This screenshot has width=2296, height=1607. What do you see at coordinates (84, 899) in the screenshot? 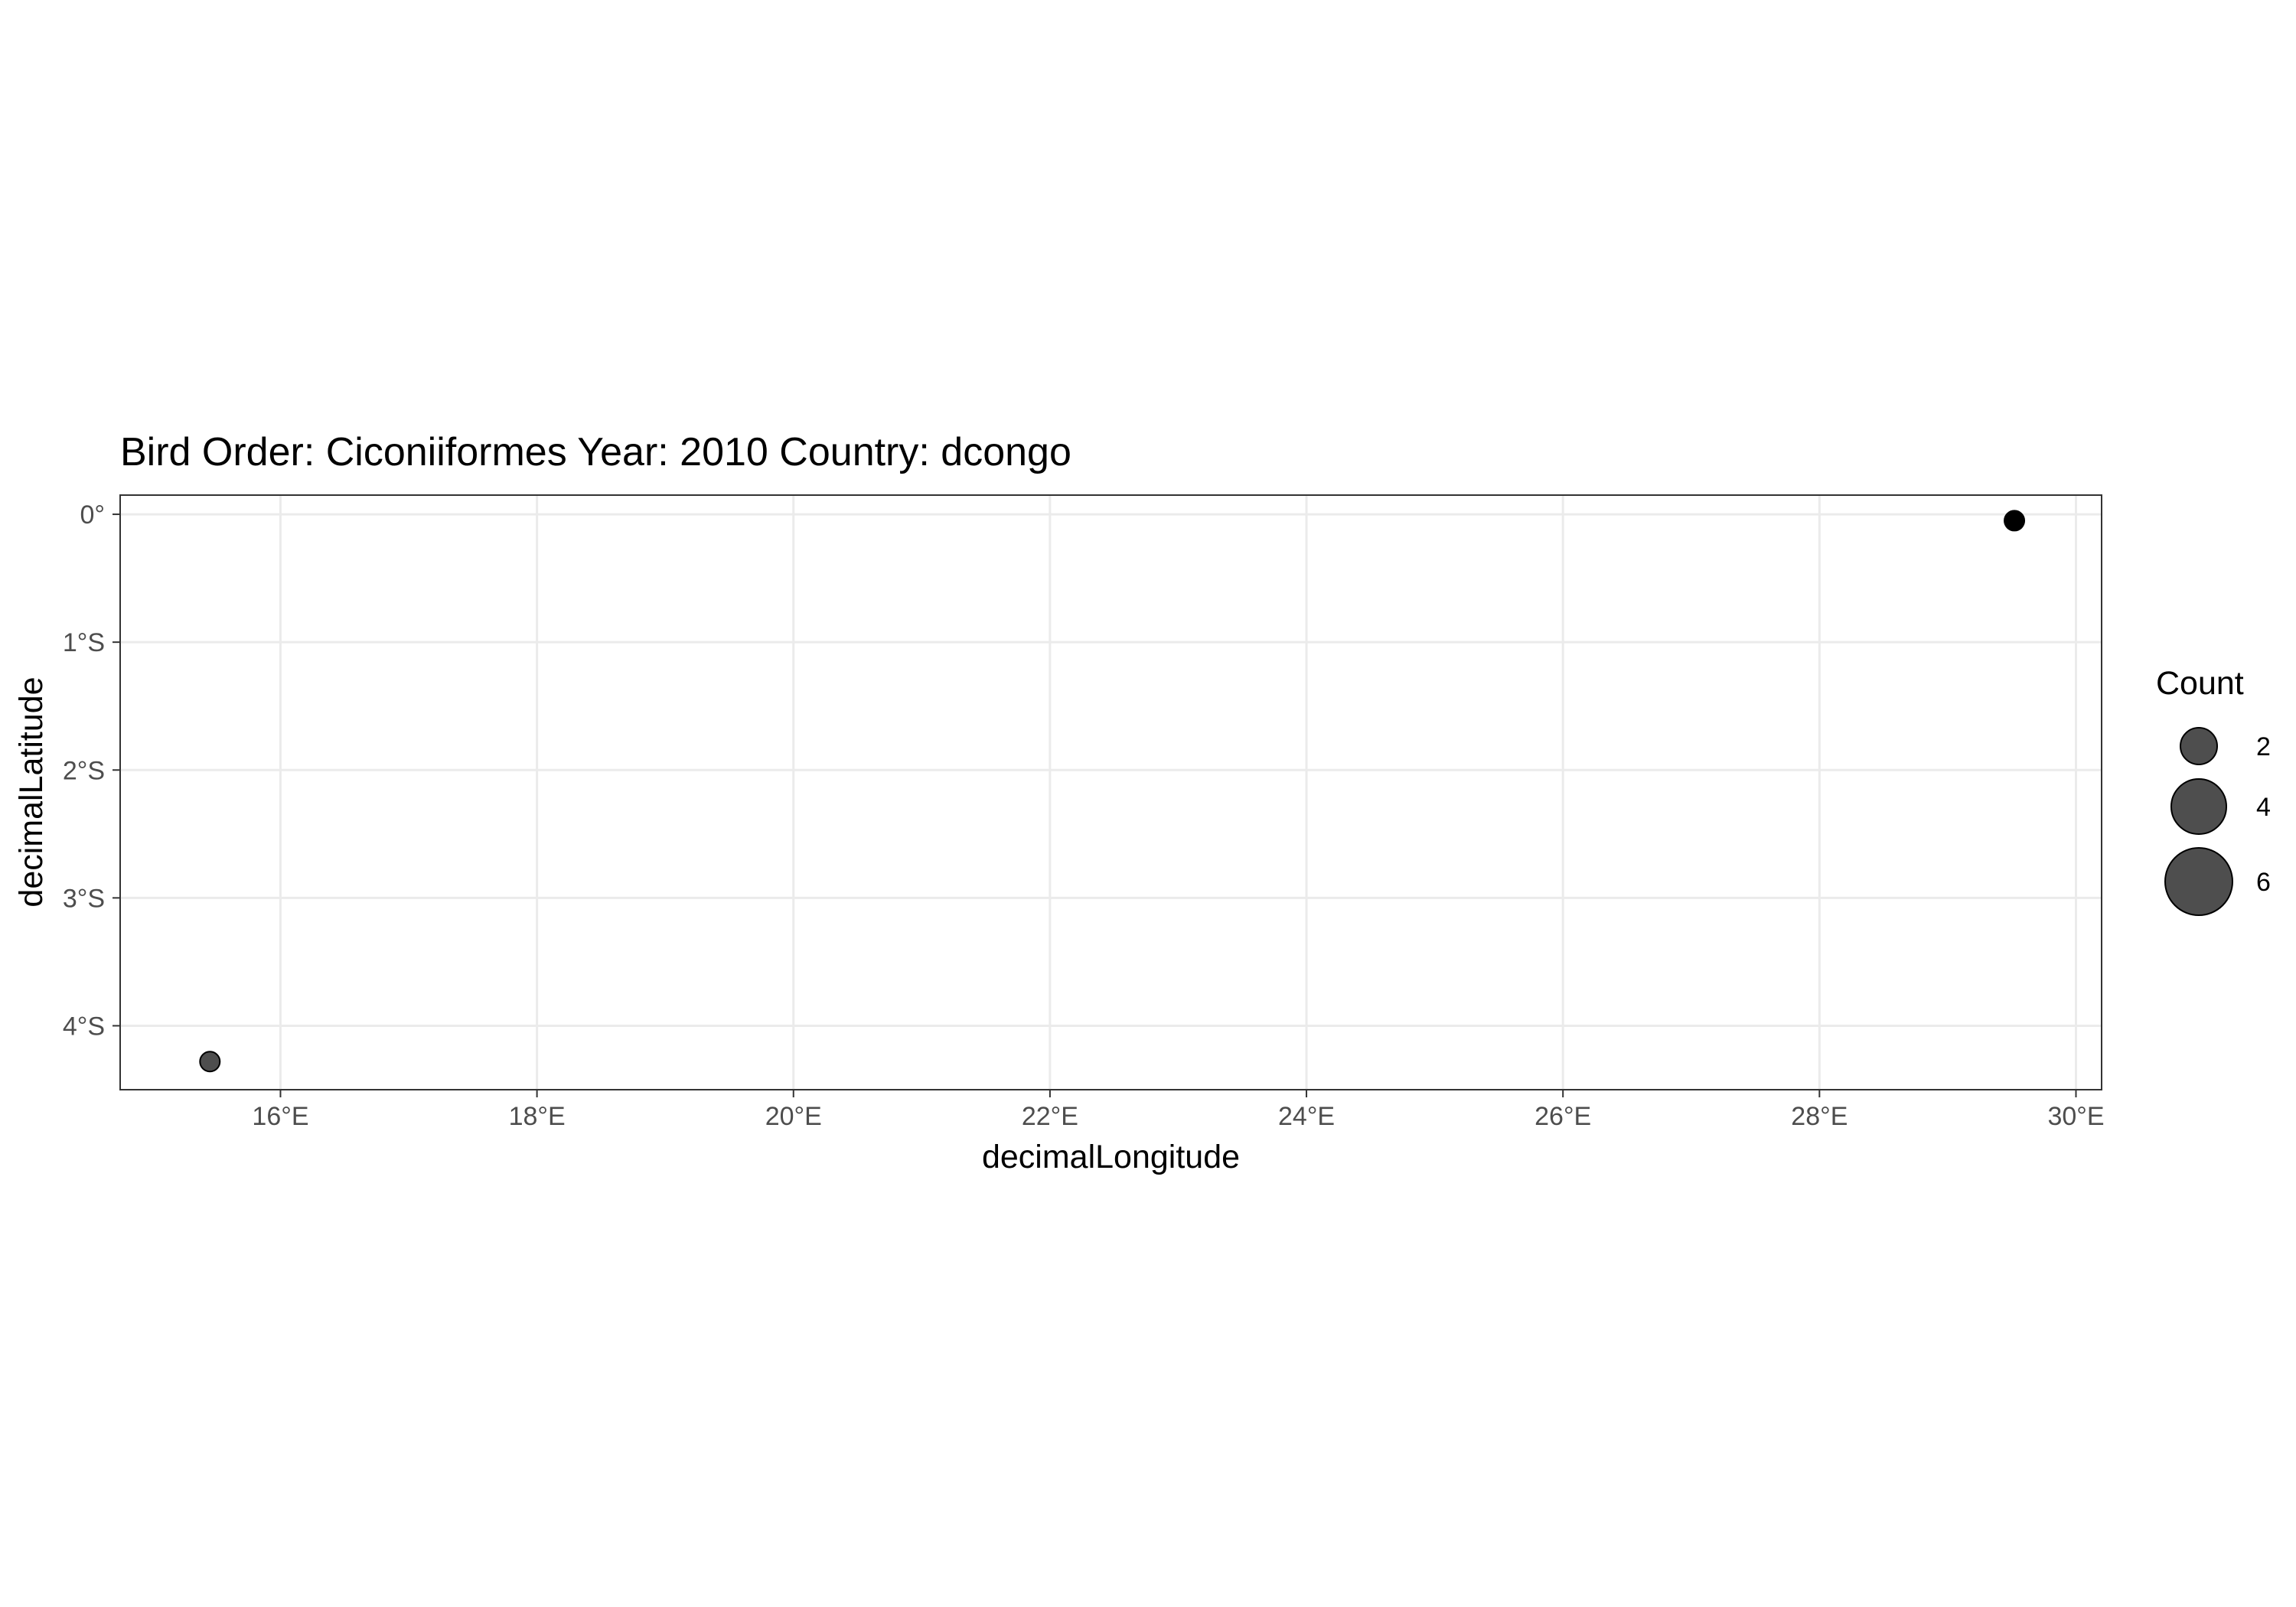
I see `y-tick-label: 3°S` at bounding box center [84, 899].